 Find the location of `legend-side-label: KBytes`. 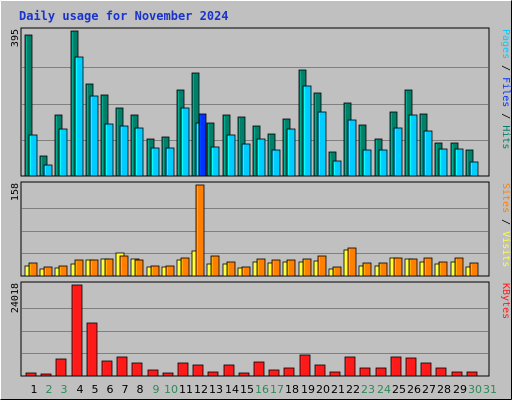

legend-side-label: KBytes is located at coordinates (505, 301).